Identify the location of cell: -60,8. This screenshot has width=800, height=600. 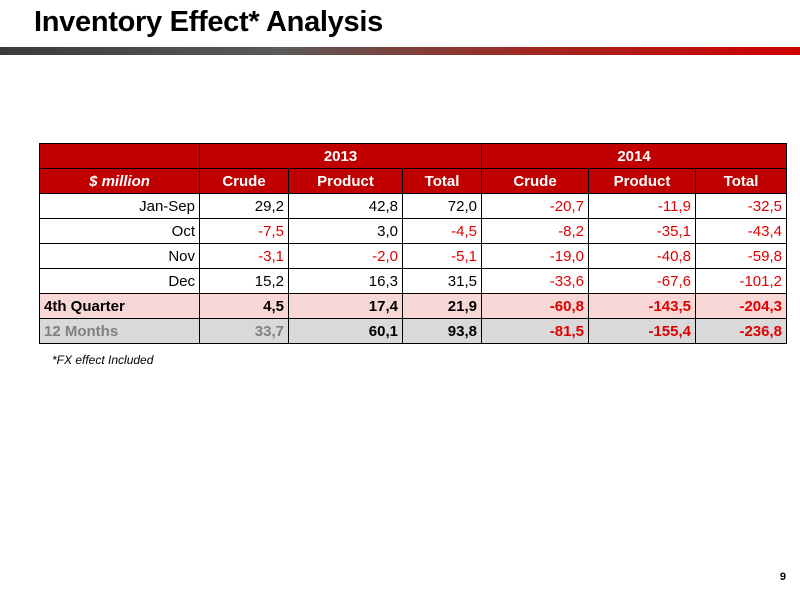
(535, 306).